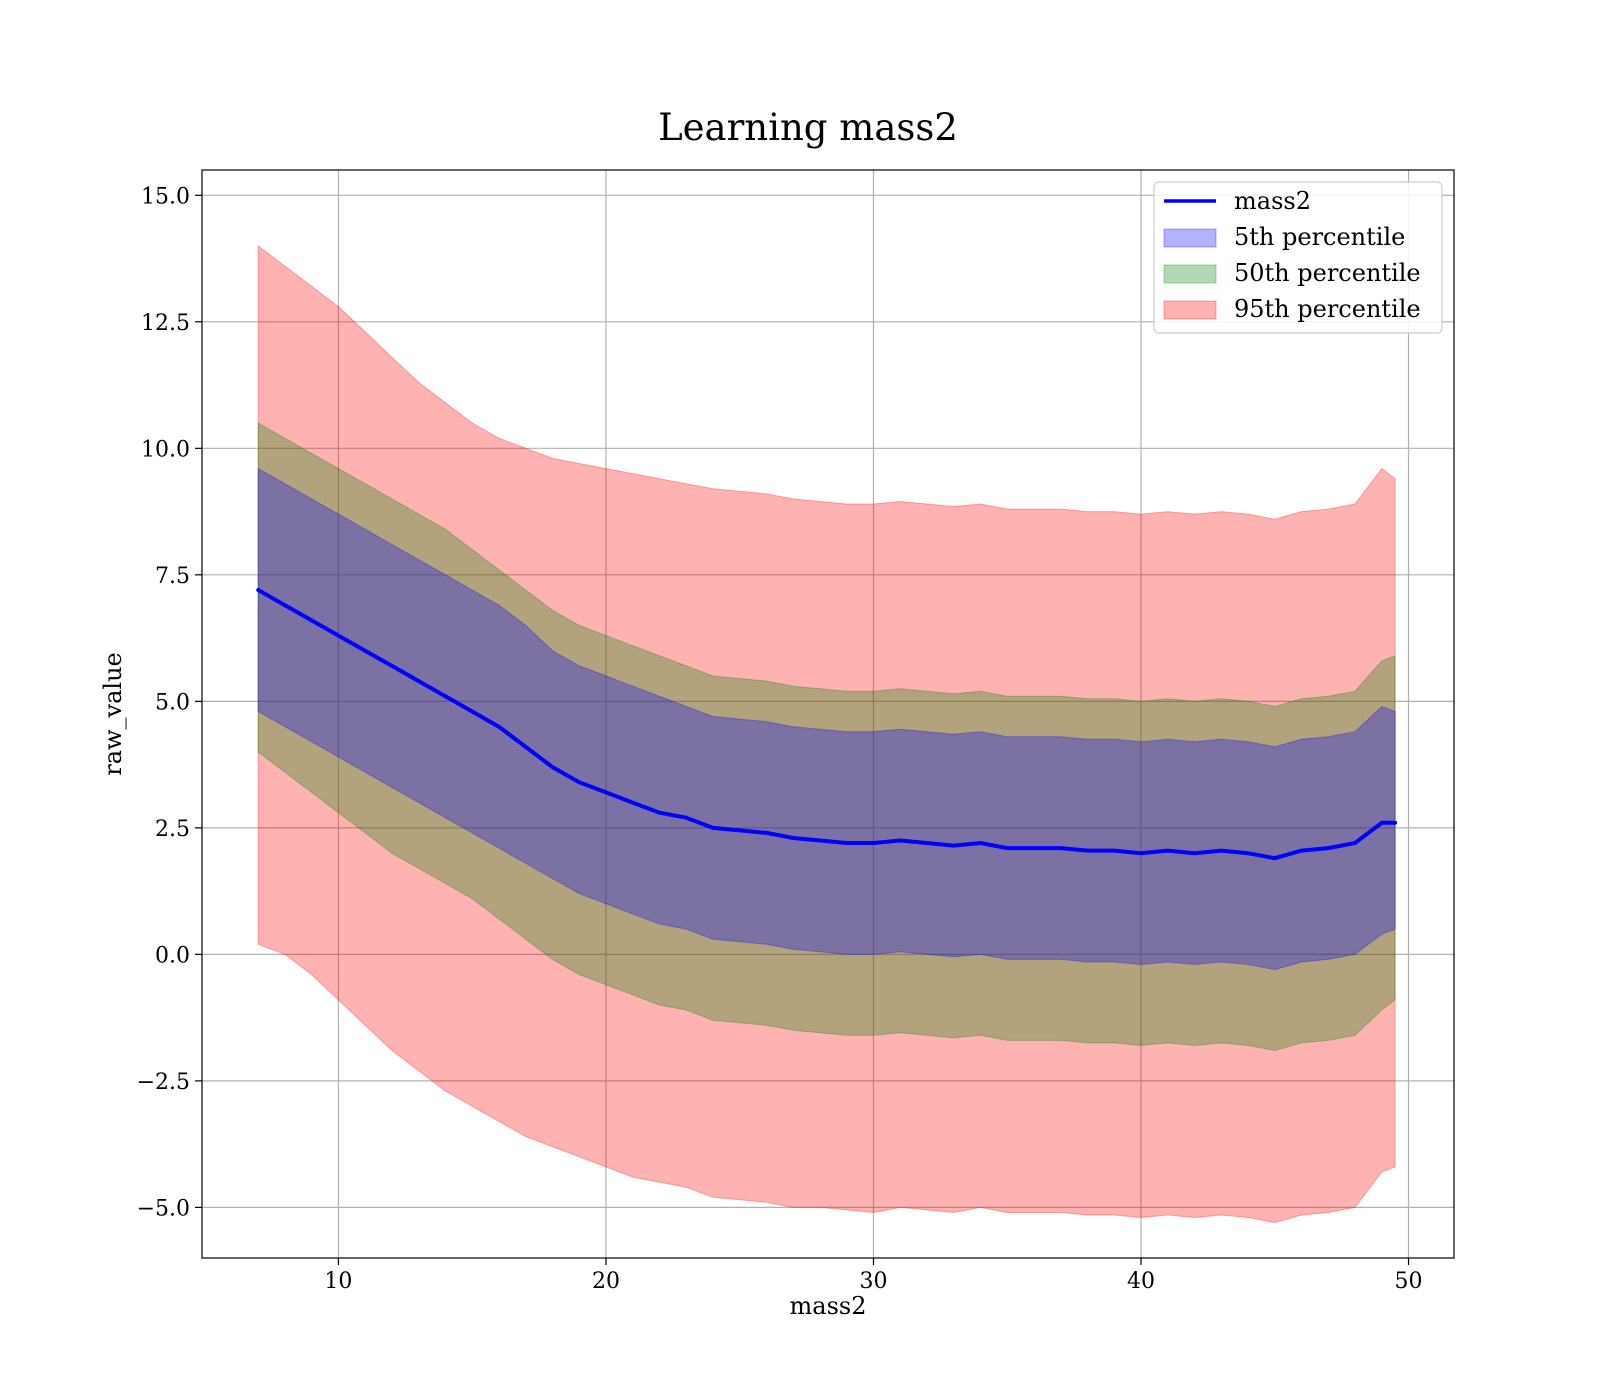  I want to click on legend-label-50th-percentile: 50th percentile, so click(1327, 273).